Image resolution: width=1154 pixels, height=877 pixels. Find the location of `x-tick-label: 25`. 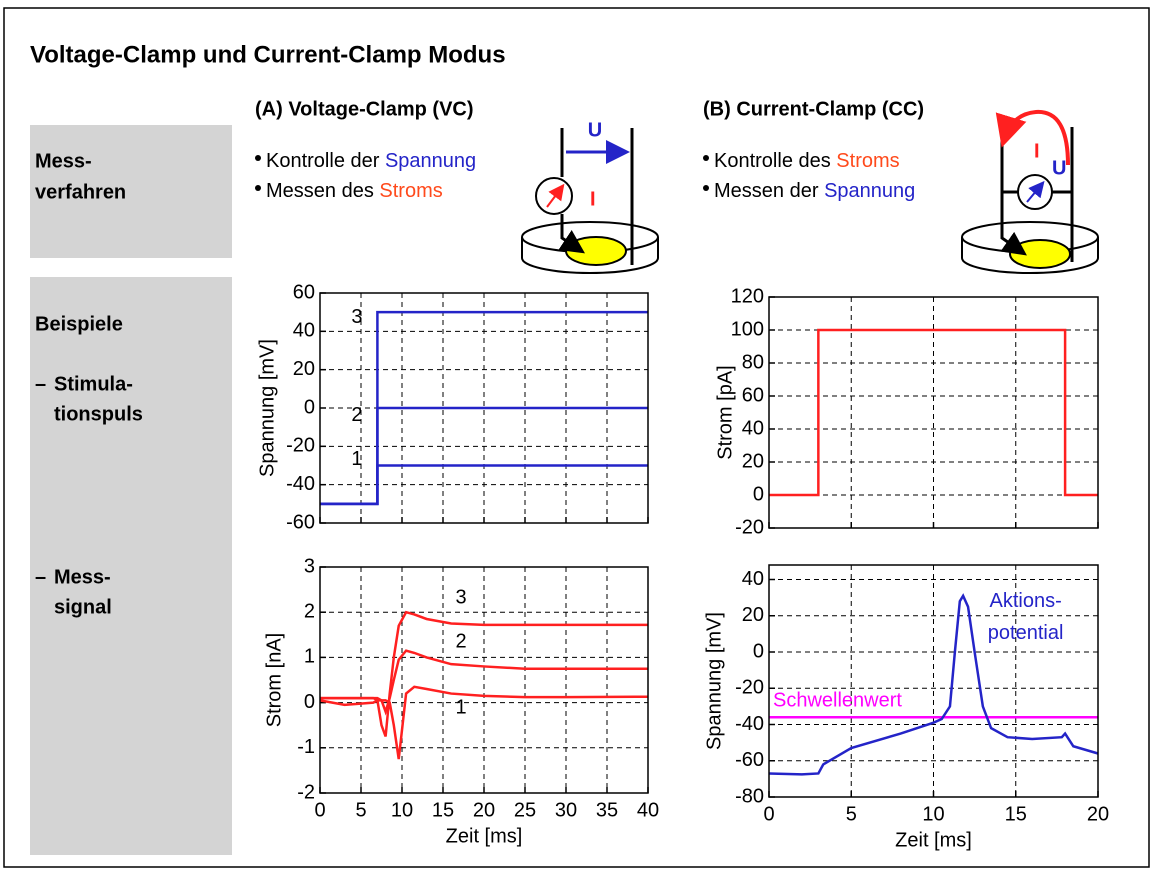

x-tick-label: 25 is located at coordinates (525, 810).